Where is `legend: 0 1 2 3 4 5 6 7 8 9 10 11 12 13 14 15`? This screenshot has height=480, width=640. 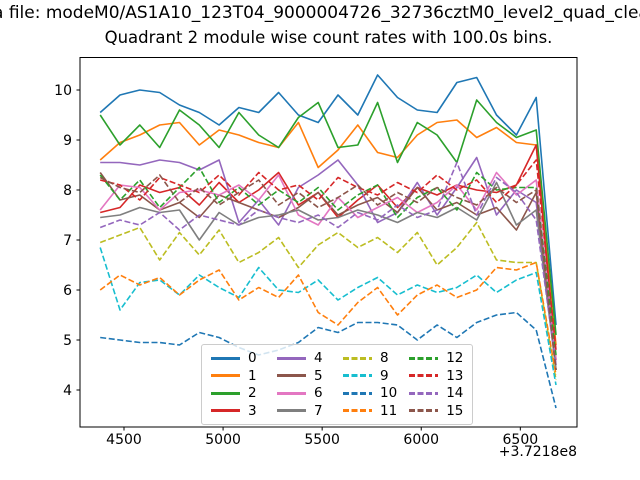
legend: 0 1 2 3 4 5 6 7 8 9 10 11 12 13 14 15 is located at coordinates (337, 384).